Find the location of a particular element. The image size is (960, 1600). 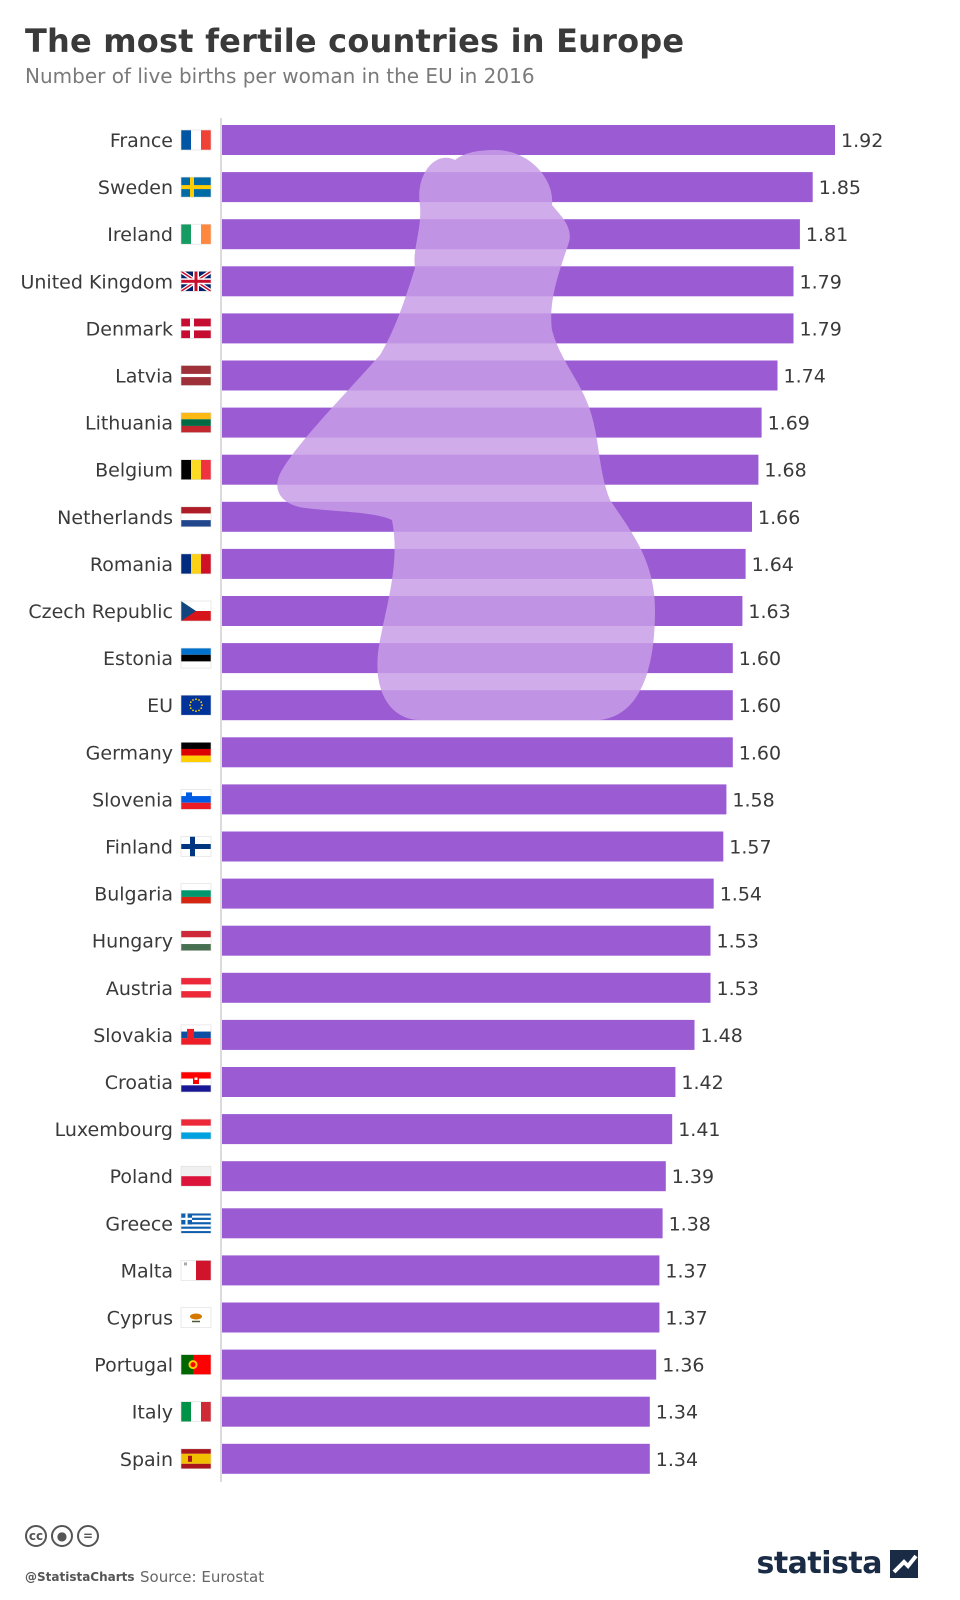

value-label: 1.63 is located at coordinates (769, 612).